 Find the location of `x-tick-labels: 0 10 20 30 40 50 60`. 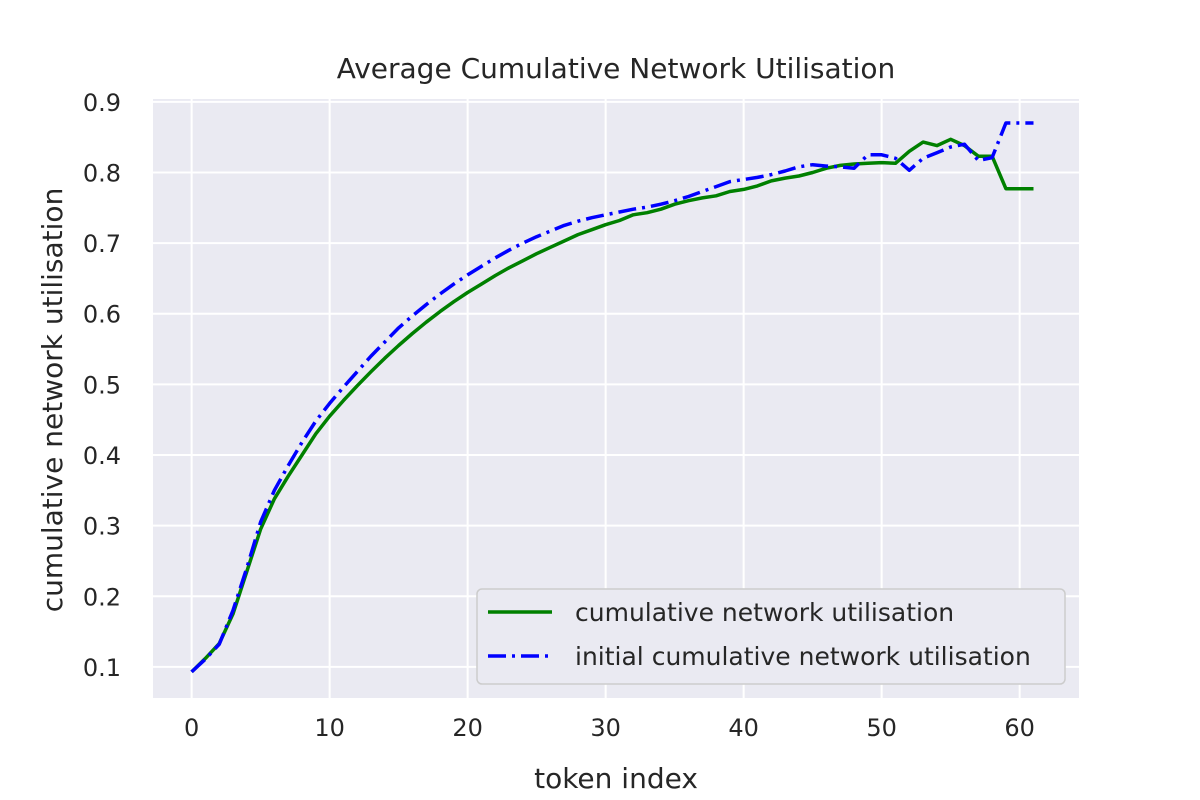

x-tick-labels: 0 10 20 30 40 50 60 is located at coordinates (609, 728).